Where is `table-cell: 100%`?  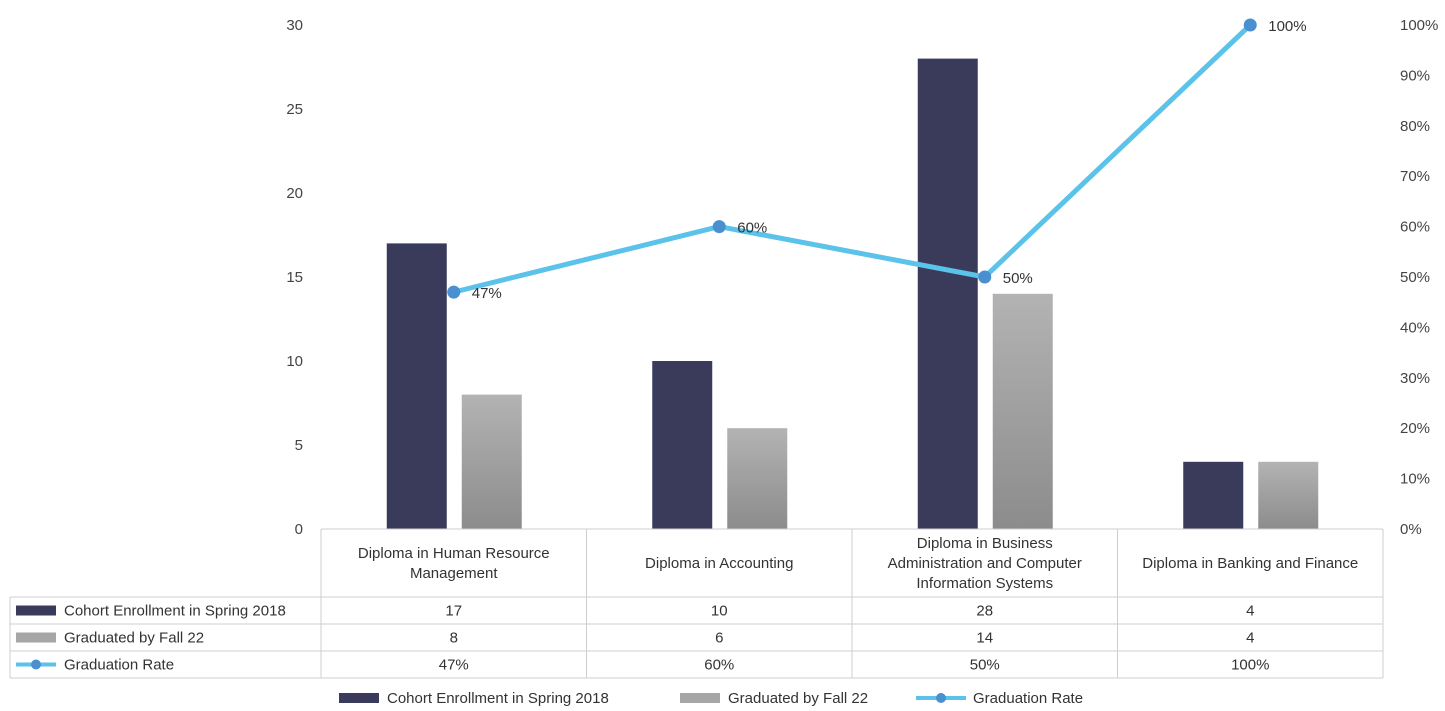
table-cell: 100% is located at coordinates (1250, 665).